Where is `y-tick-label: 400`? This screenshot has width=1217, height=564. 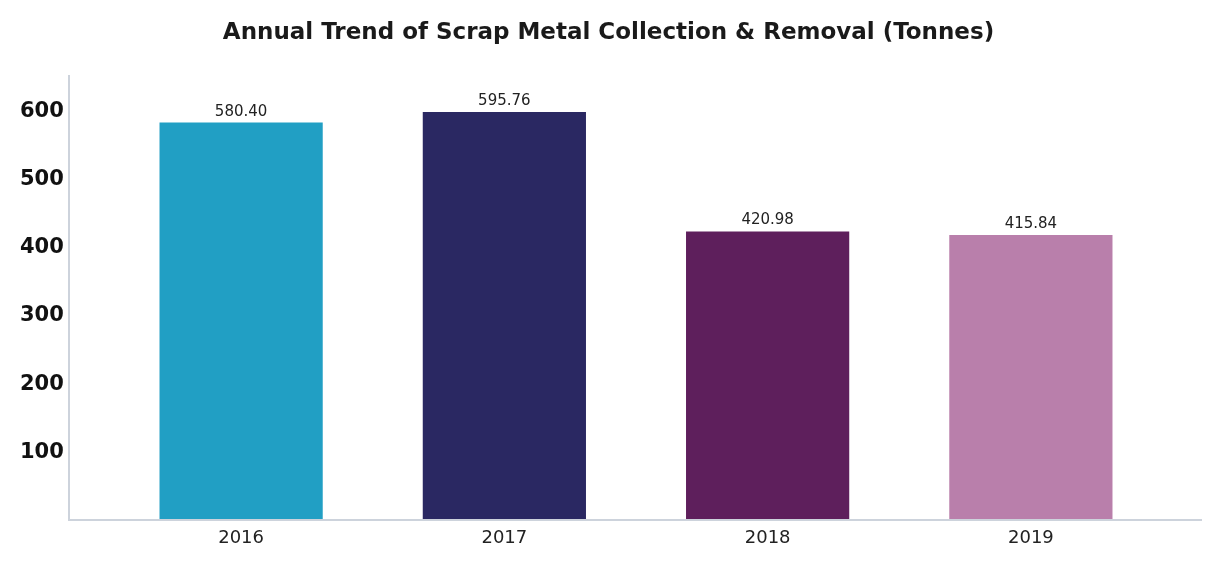 y-tick-label: 400 is located at coordinates (41, 246).